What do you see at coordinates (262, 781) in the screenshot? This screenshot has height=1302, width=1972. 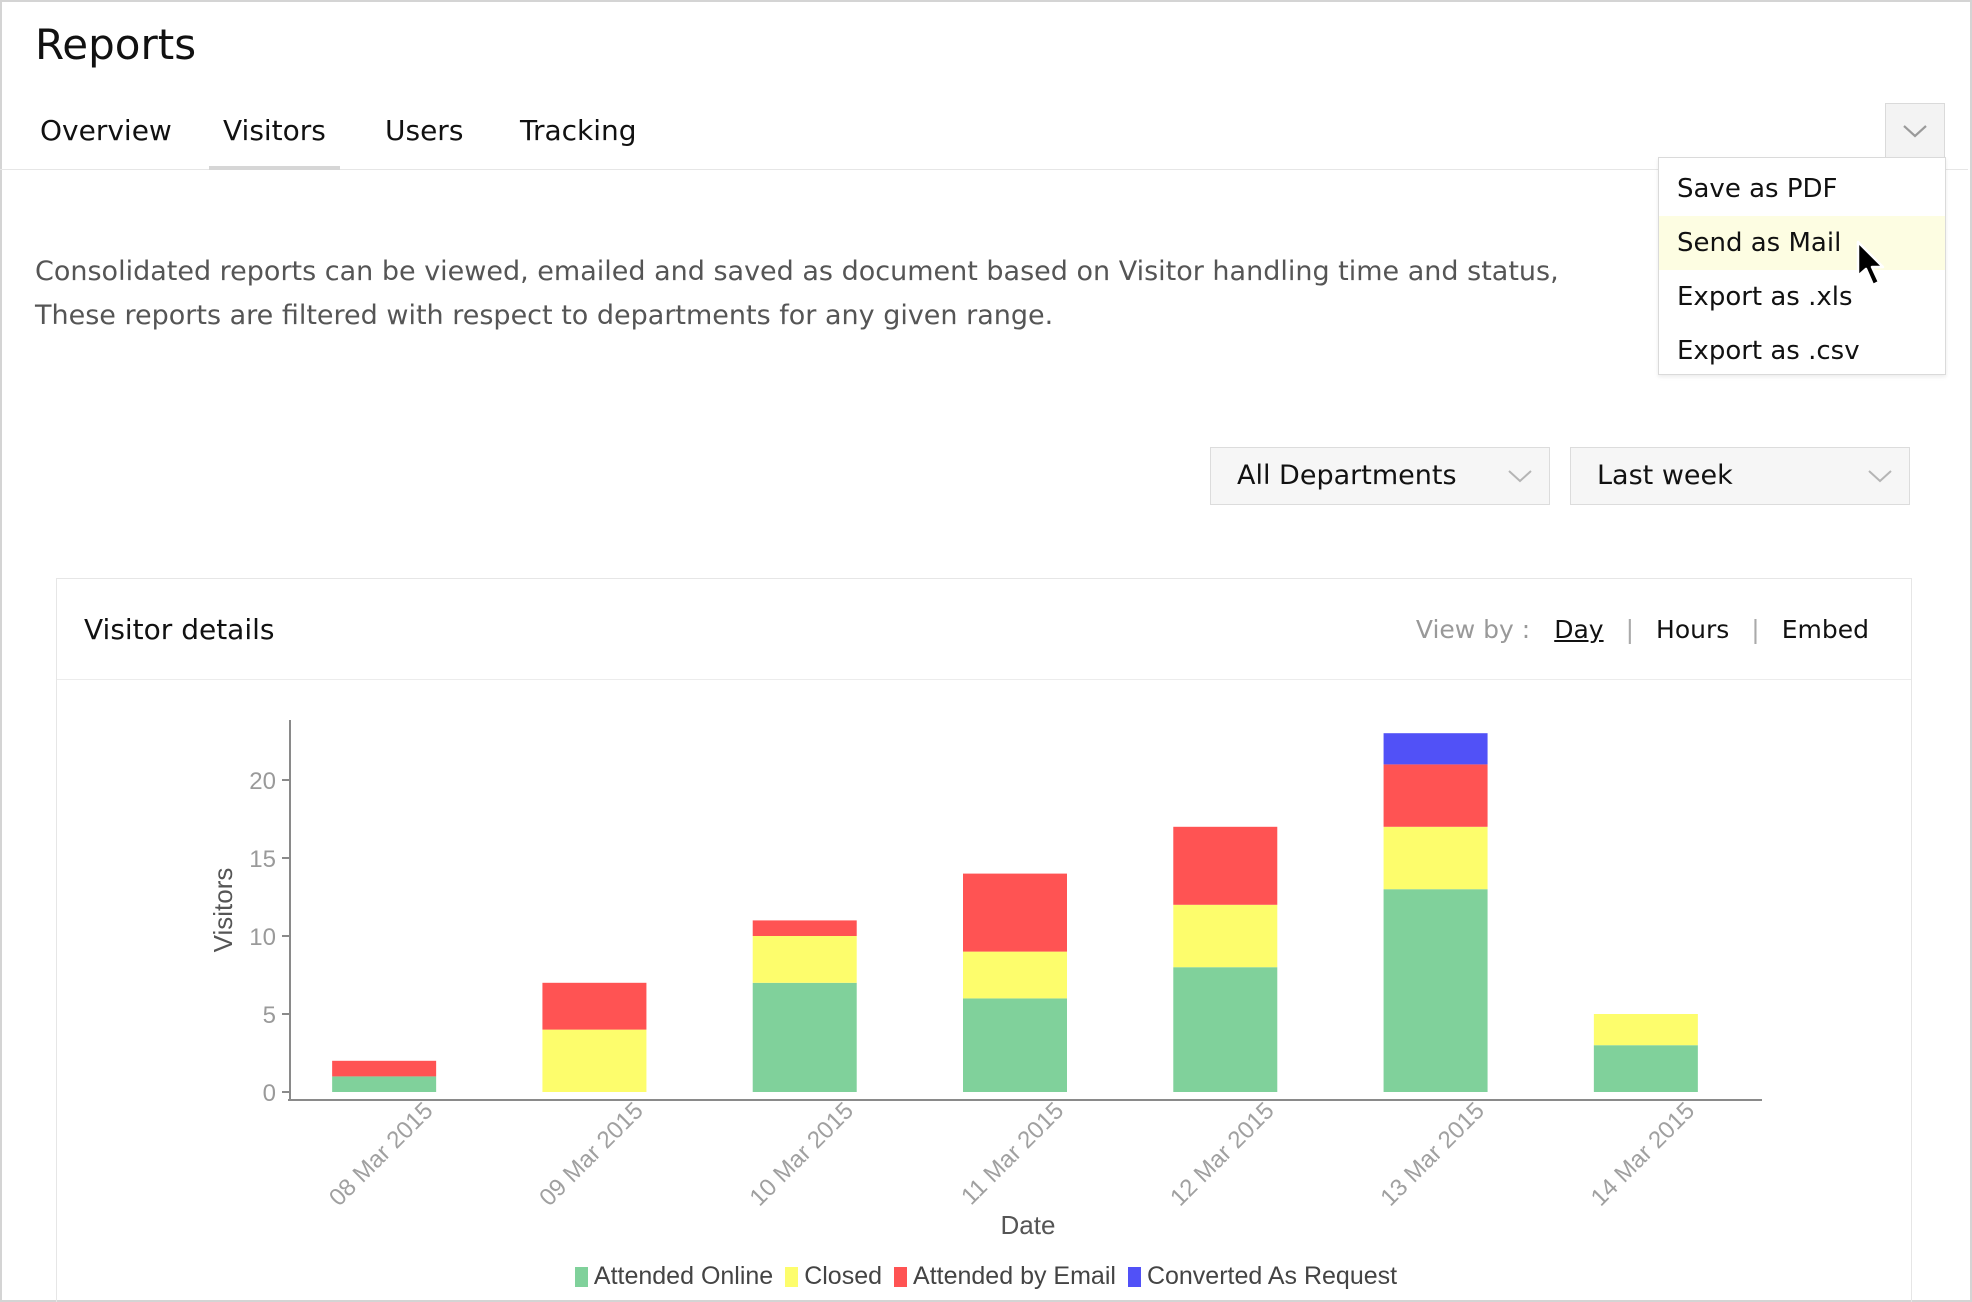 I see `y-tick-label: 20` at bounding box center [262, 781].